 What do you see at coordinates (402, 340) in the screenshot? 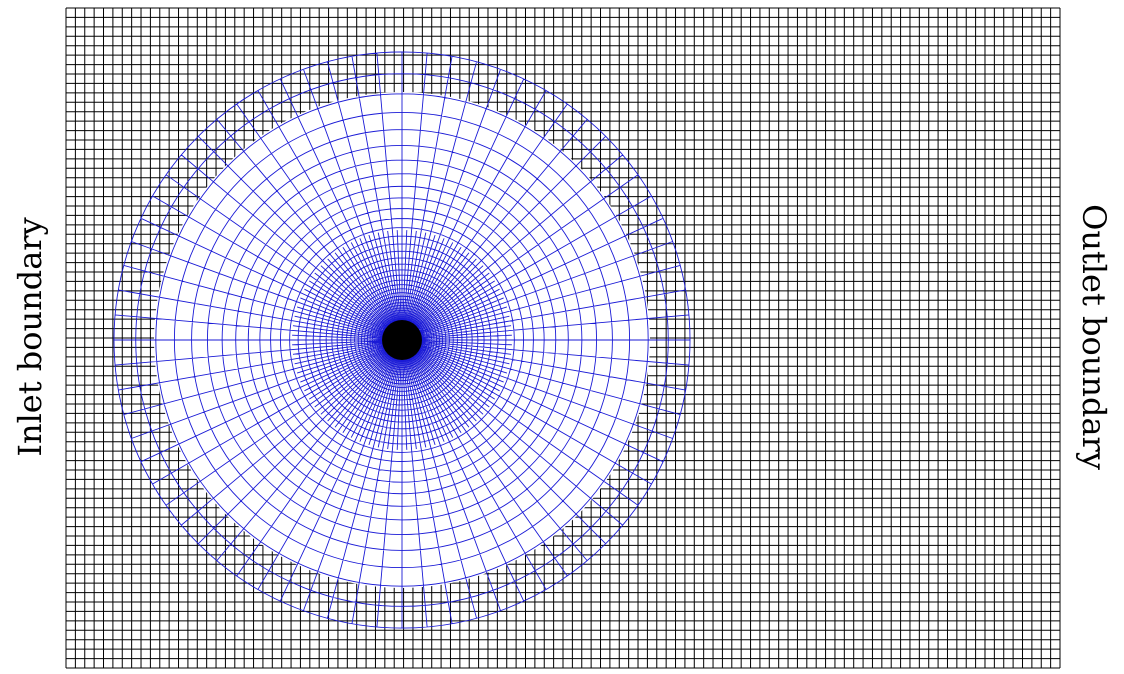
I see `cylinder-body` at bounding box center [402, 340].